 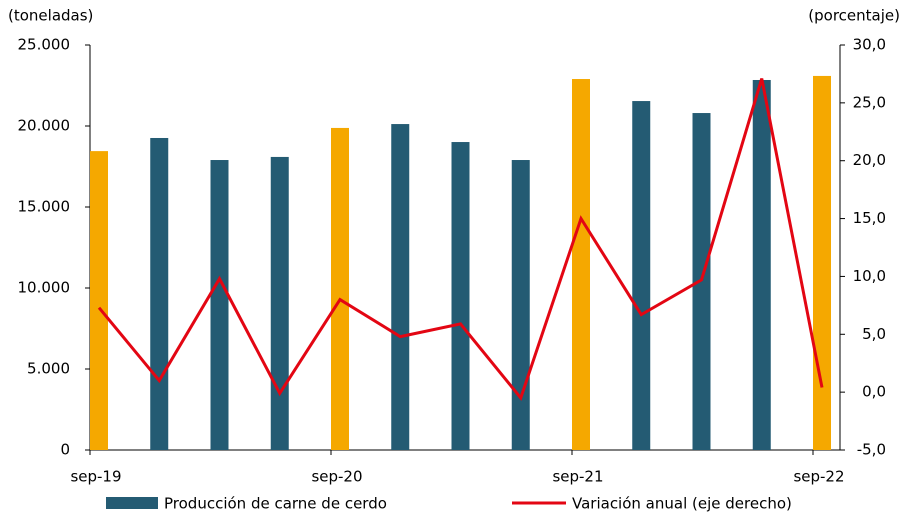 I want to click on y2-tick-label: 25,0, so click(x=869, y=102).